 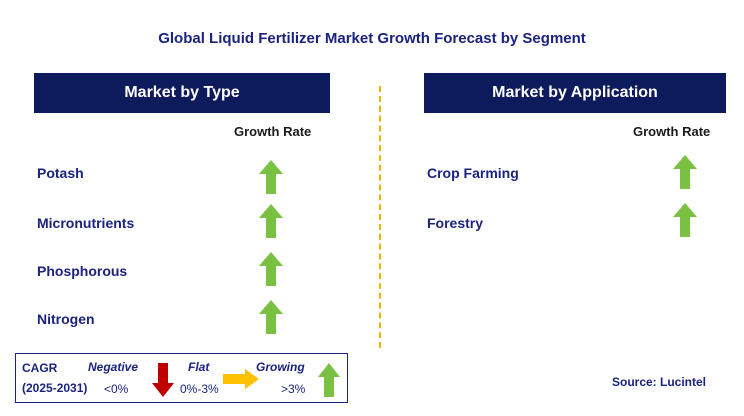 I want to click on type-row-label-nitrogen: Nitrogen, so click(x=66, y=319).